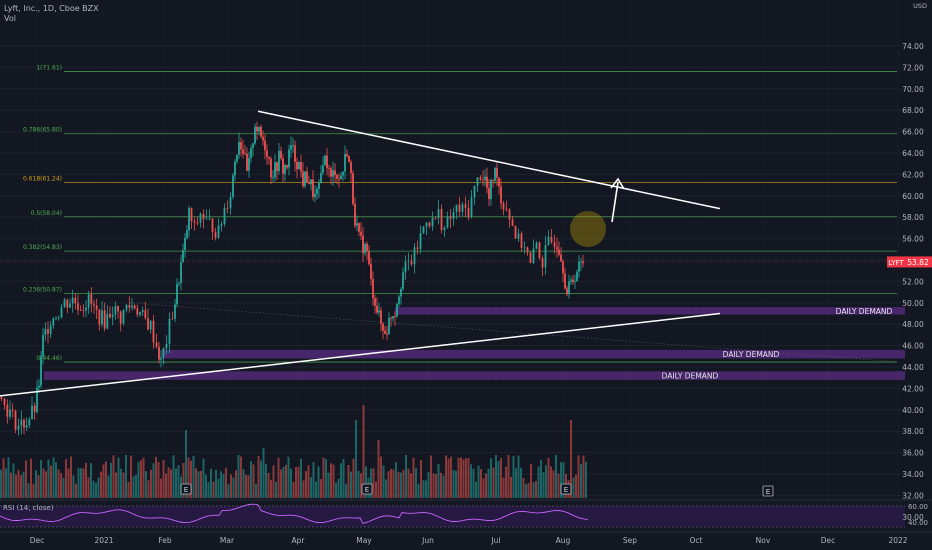 The image size is (932, 550). What do you see at coordinates (913, 67) in the screenshot?
I see `price-tick-label: 72.00` at bounding box center [913, 67].